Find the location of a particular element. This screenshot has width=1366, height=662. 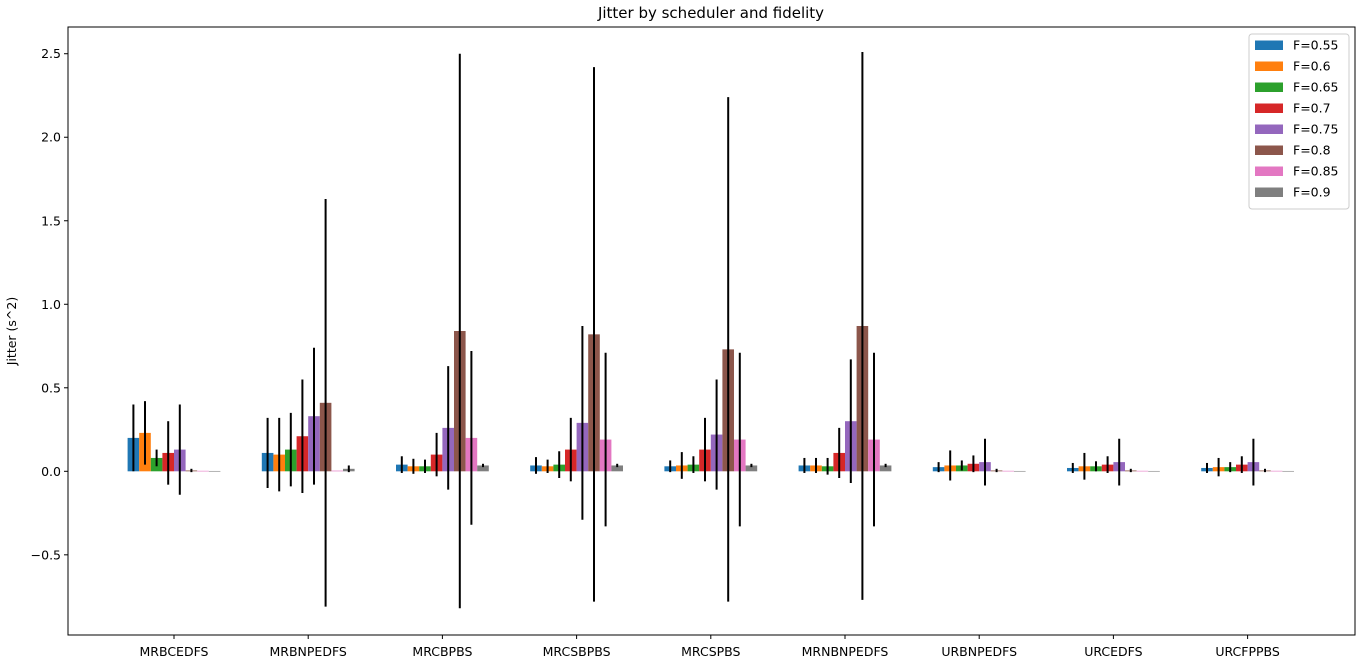

y-tick-label: −0.5 is located at coordinates (46, 554).